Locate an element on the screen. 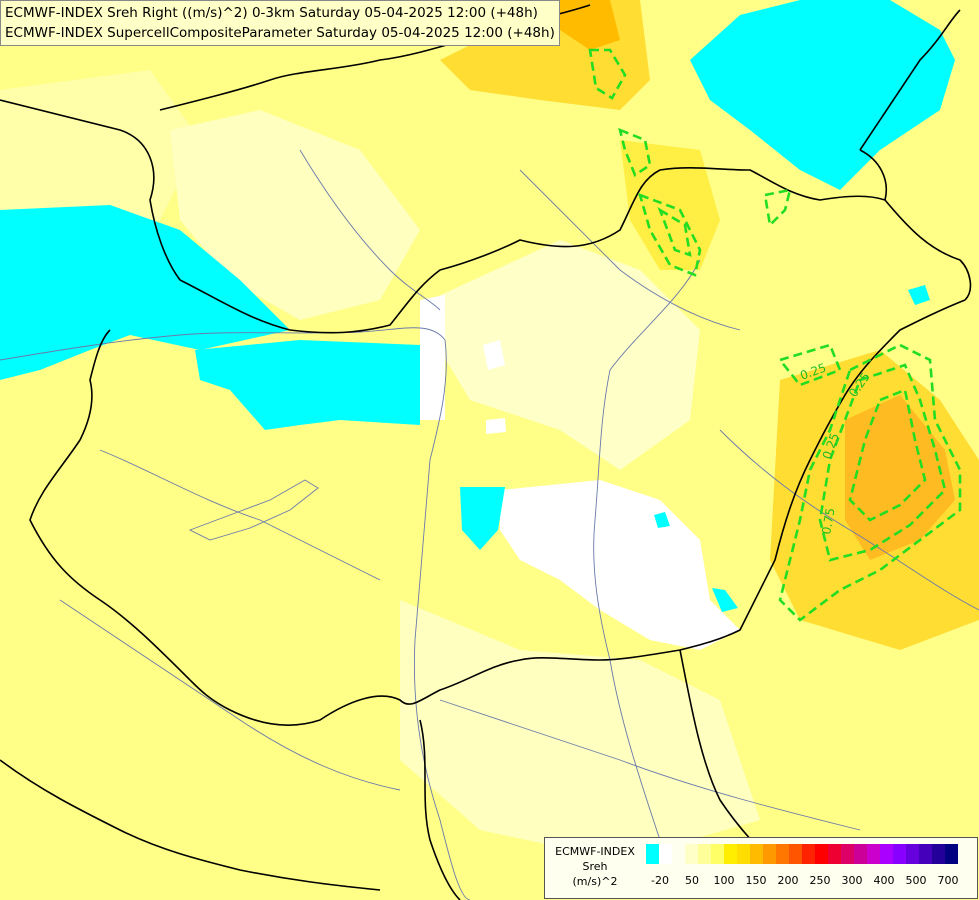 This screenshot has width=979, height=900. legend-tick-label: 100 is located at coordinates (724, 880).